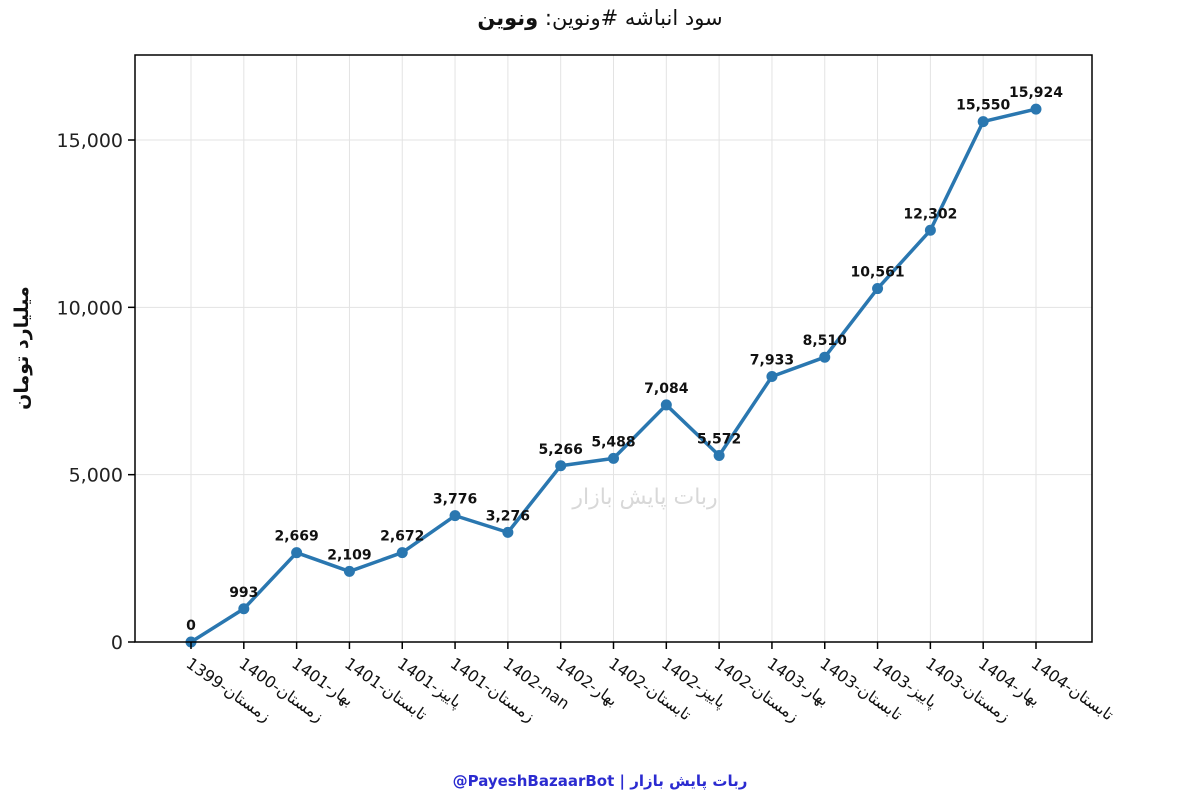 The height and width of the screenshot is (800, 1200). What do you see at coordinates (633, 18) in the screenshot?
I see `title-prefix: سود انباشه #ونوین:` at bounding box center [633, 18].